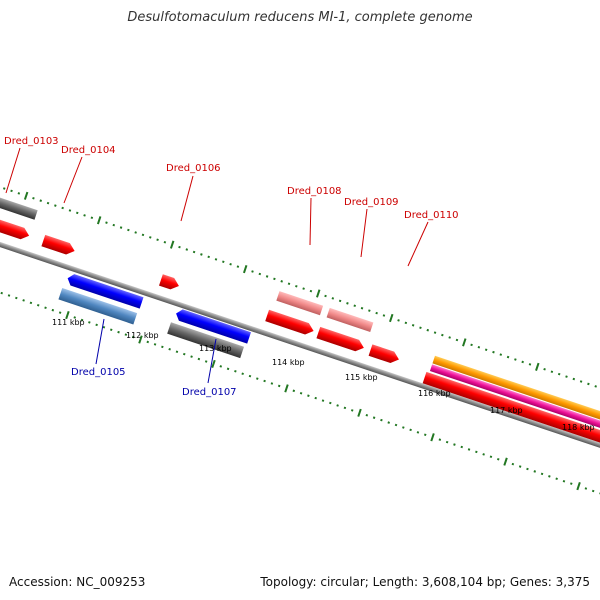 This screenshot has height=600, width=600. What do you see at coordinates (350, 320) in the screenshot?
I see `gene-feature-dred0109` at bounding box center [350, 320].